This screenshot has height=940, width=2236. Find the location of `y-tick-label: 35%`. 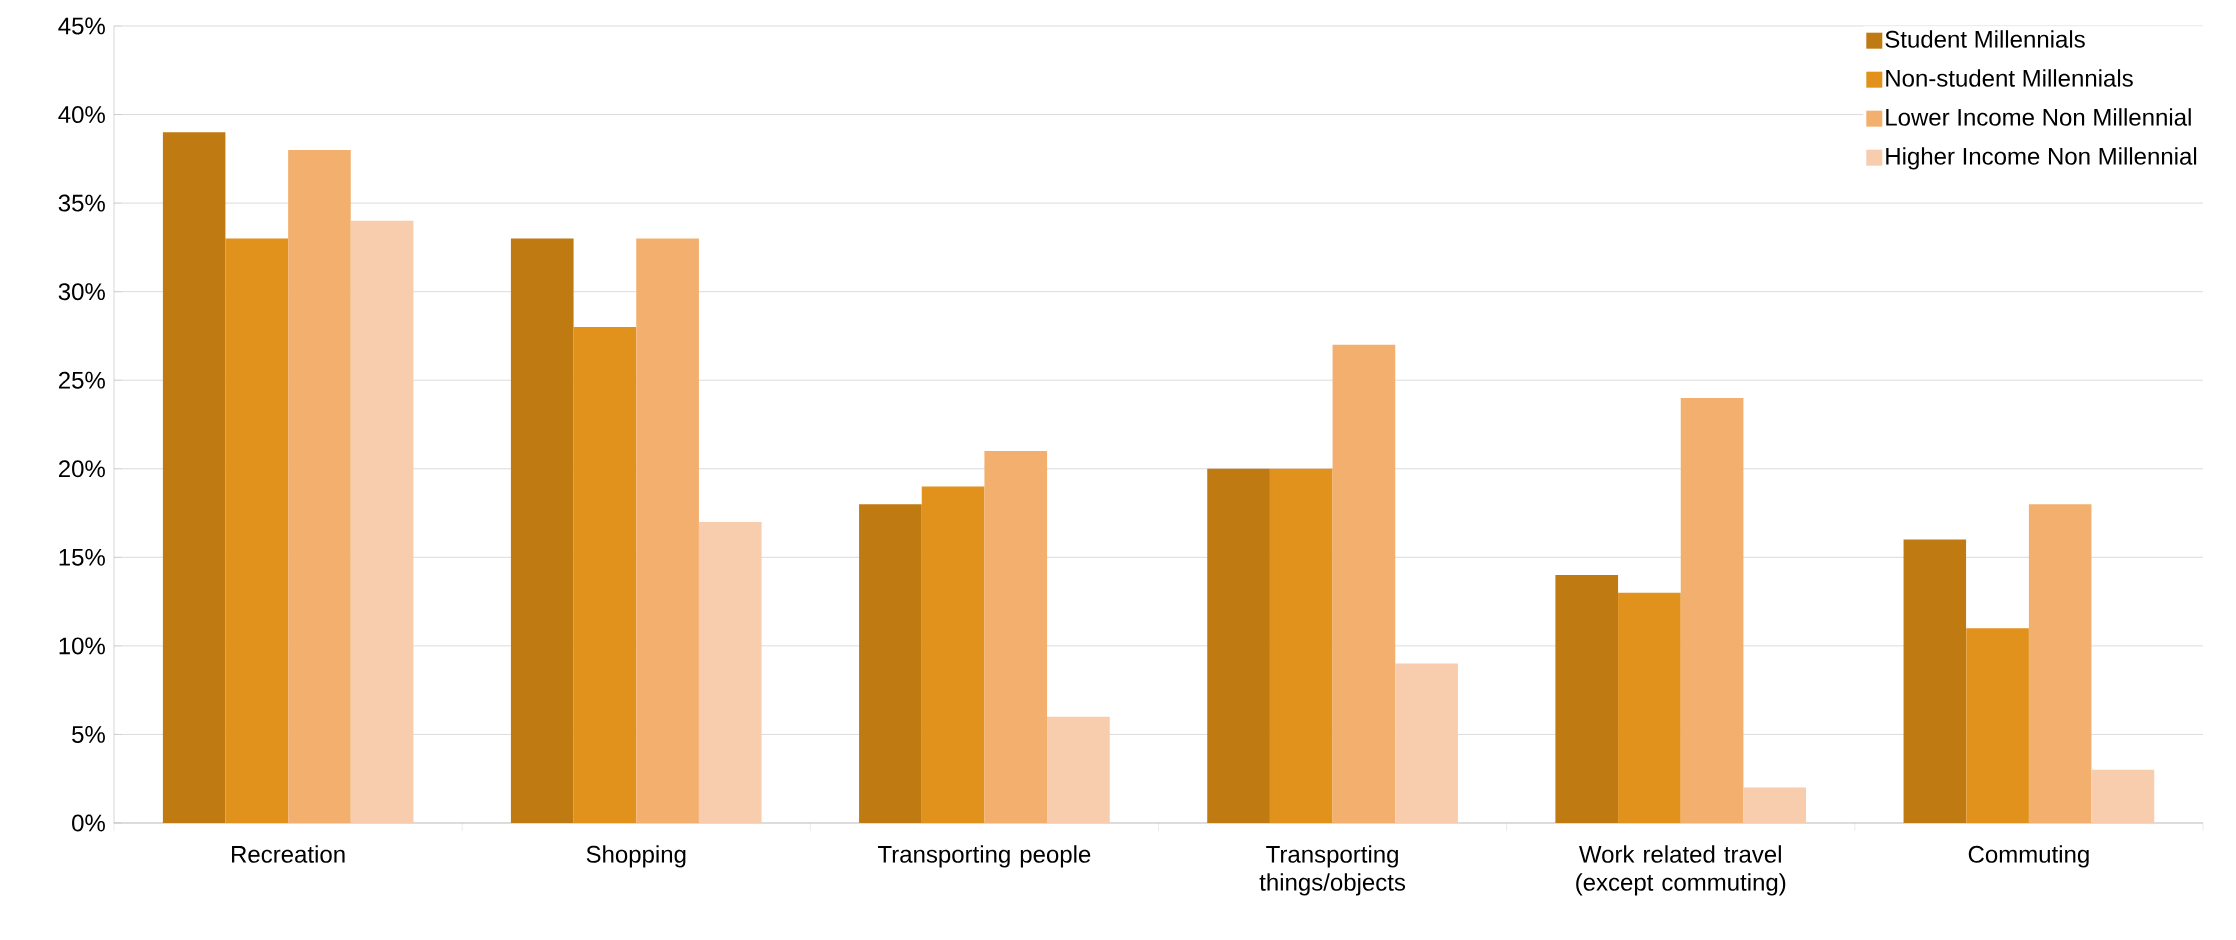

y-tick-label: 35% is located at coordinates (81, 203).